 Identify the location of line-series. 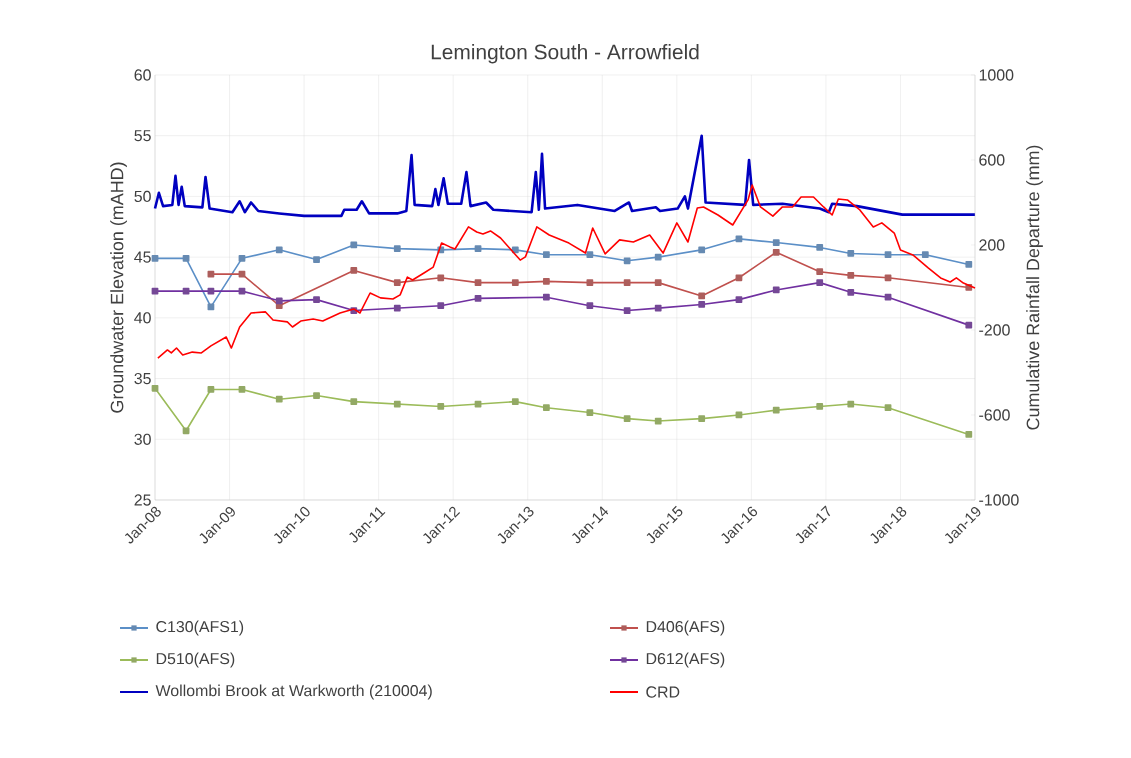
(565, 176).